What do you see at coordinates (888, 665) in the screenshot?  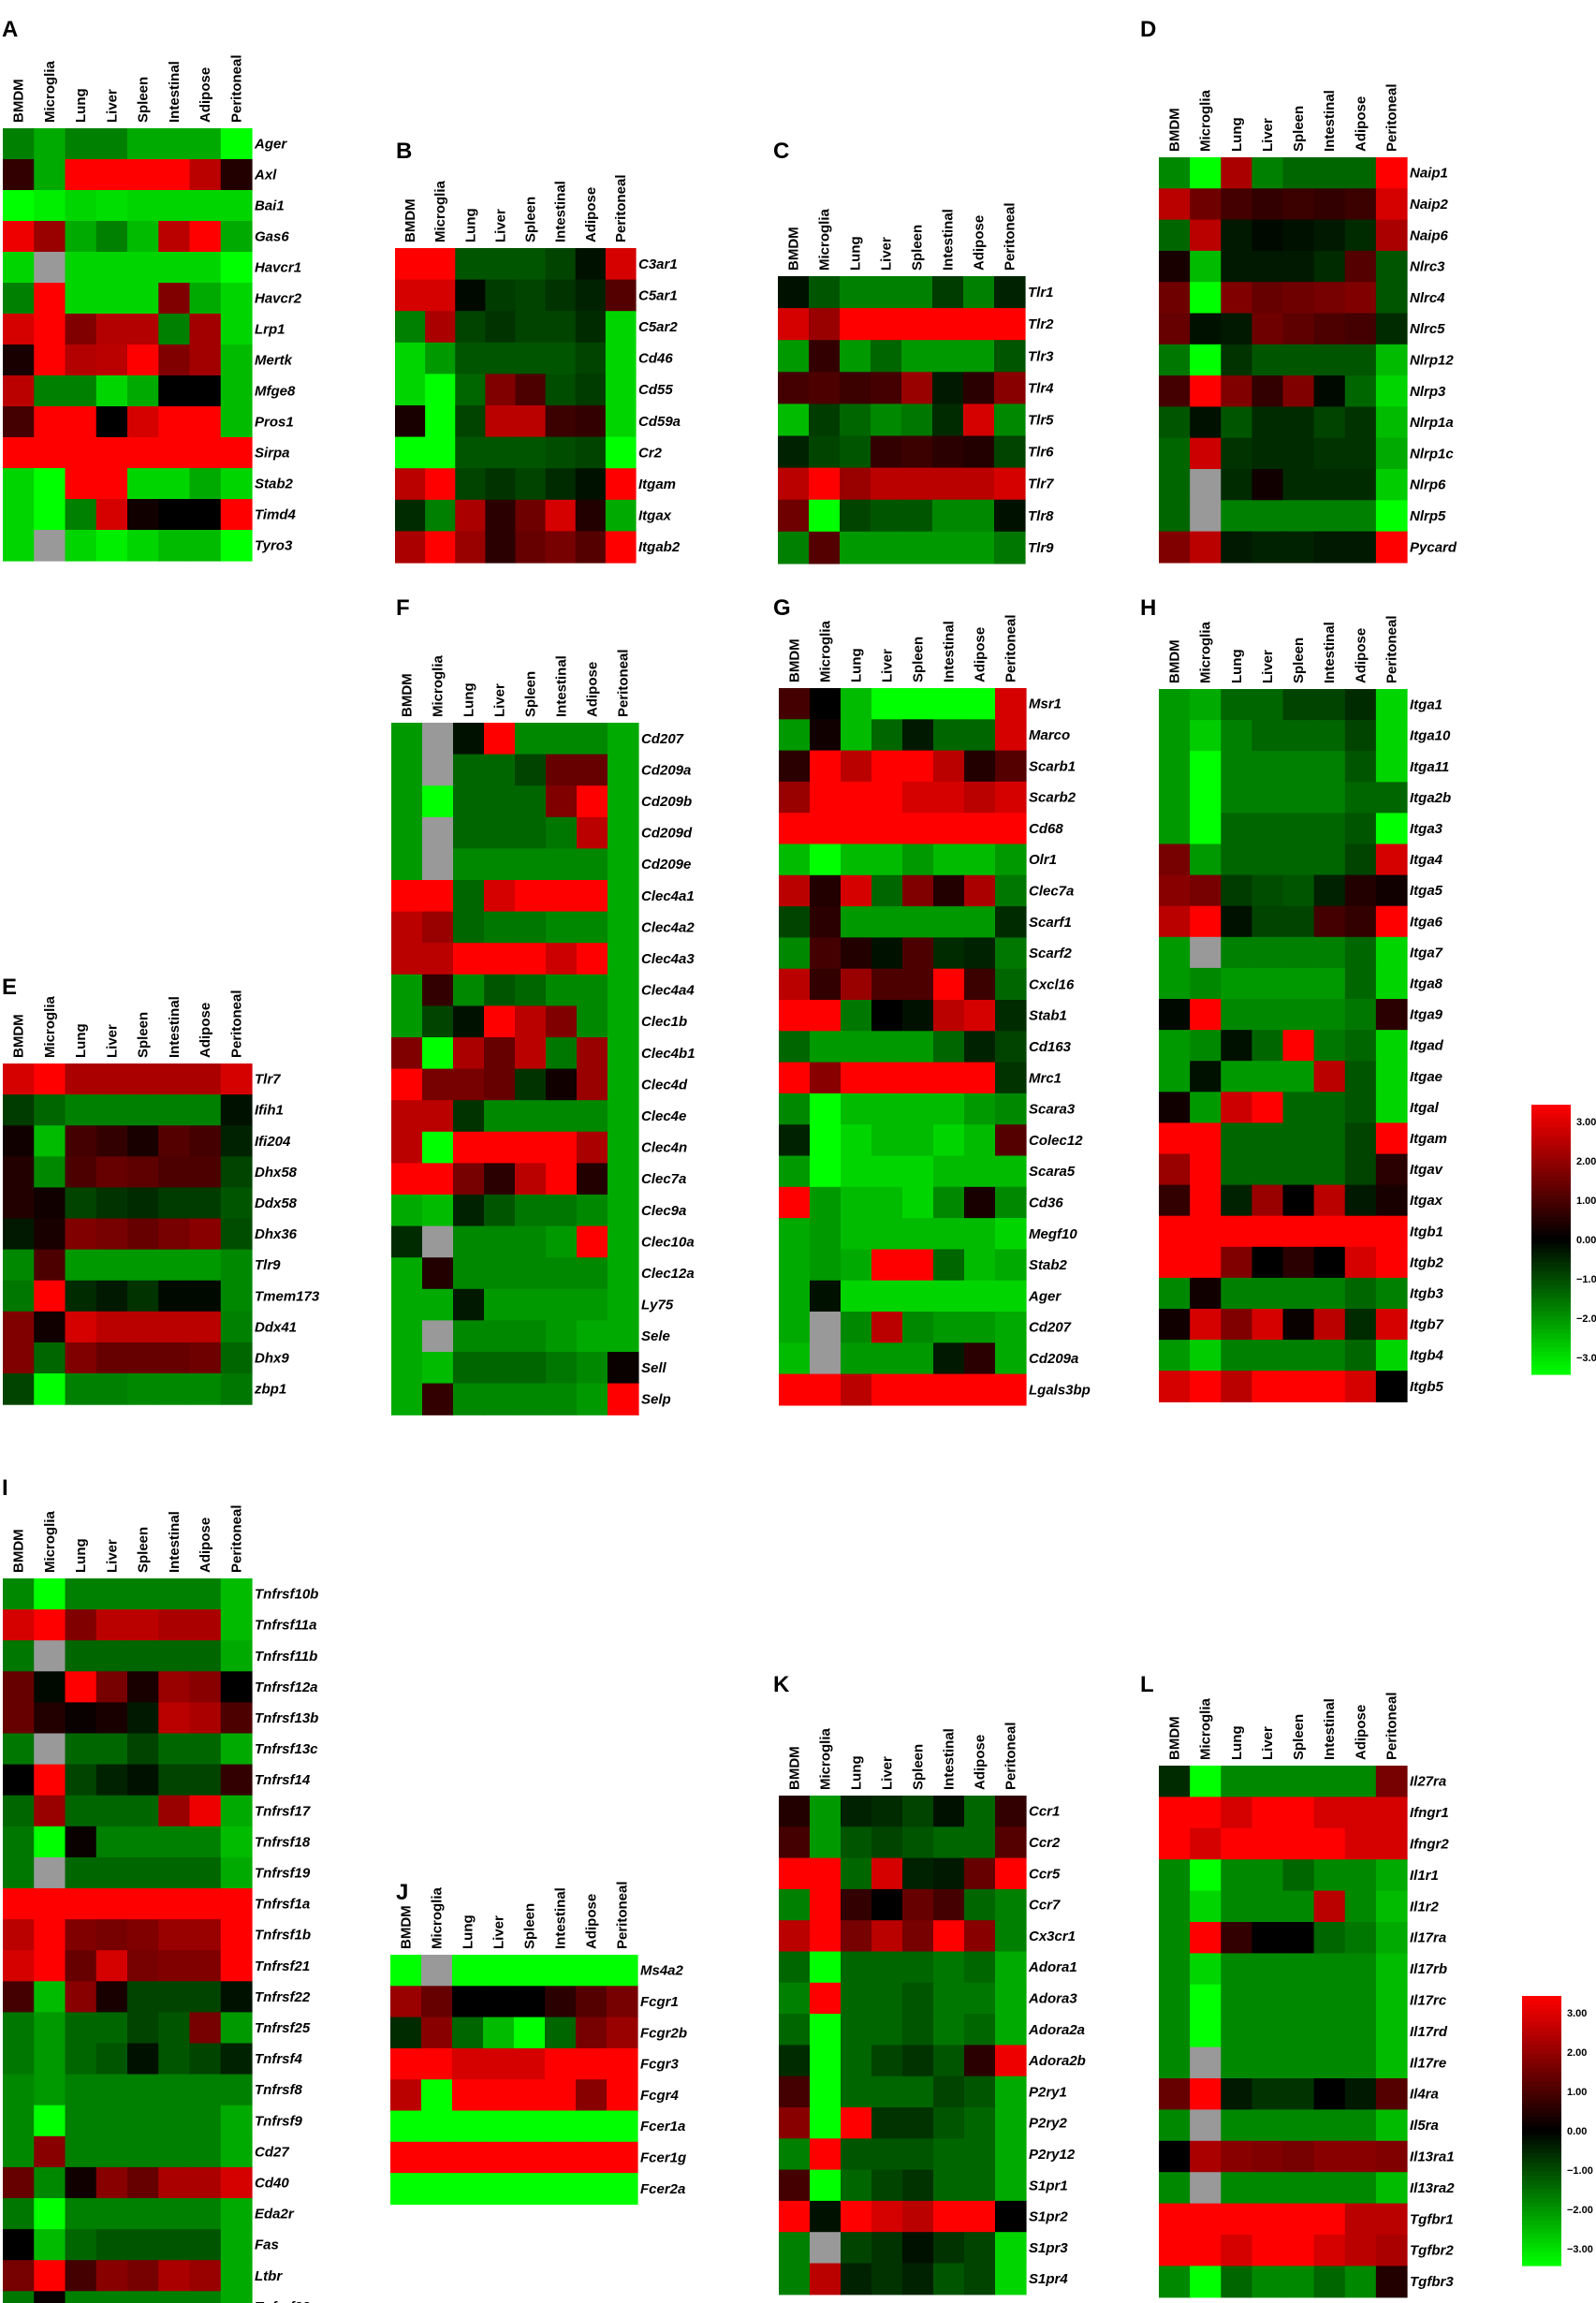 I see `column-label: Liver` at bounding box center [888, 665].